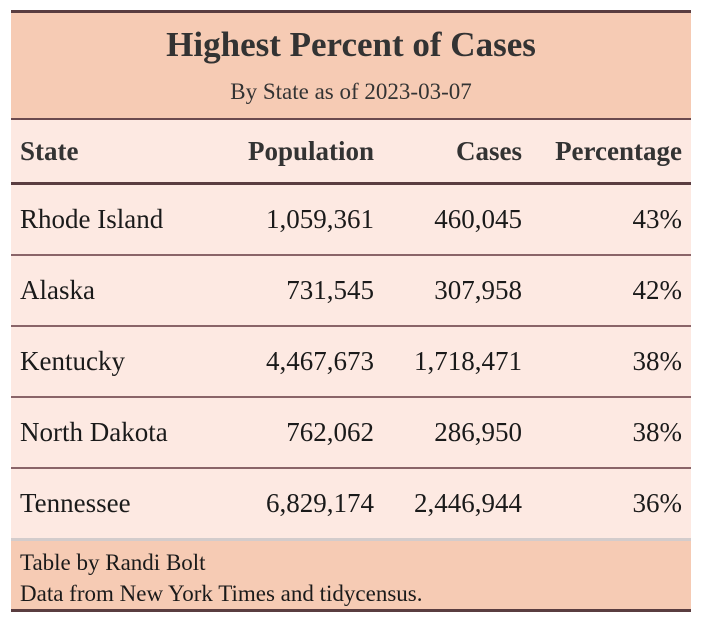 This screenshot has height=622, width=702. What do you see at coordinates (221, 593) in the screenshot?
I see `footnote: Data from New York Times and tidycensus.` at bounding box center [221, 593].